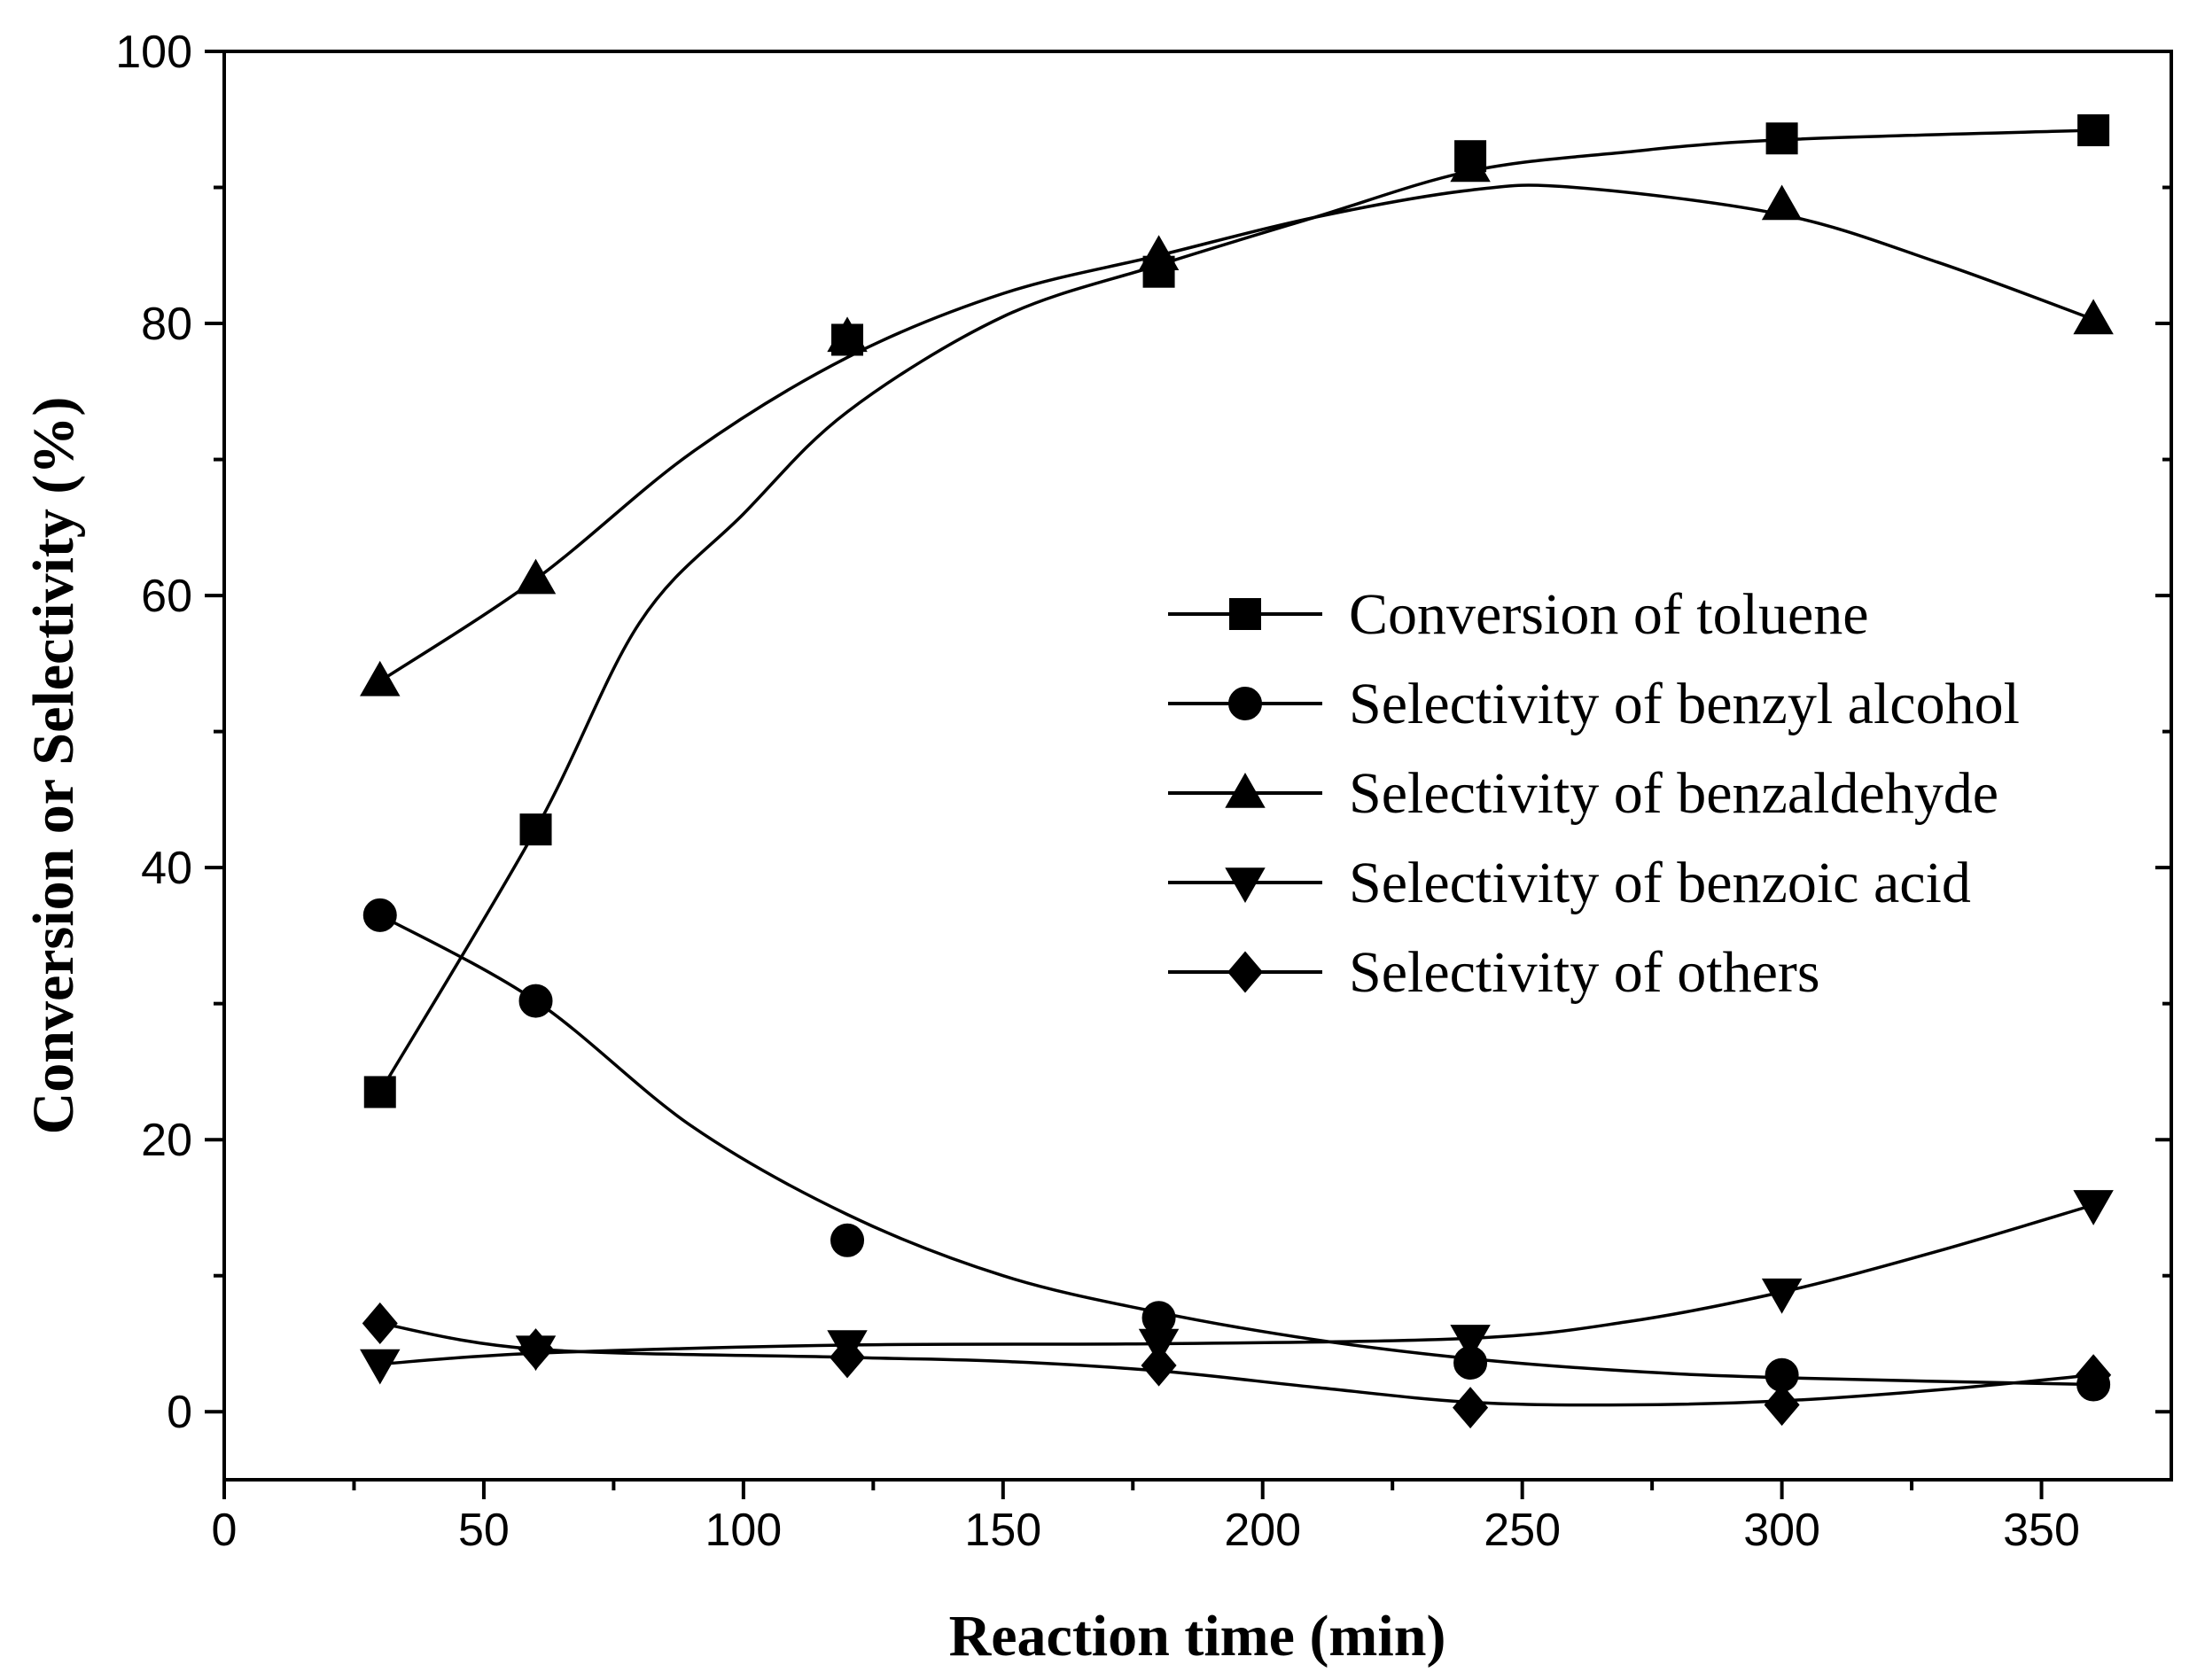 The width and height of the screenshot is (2197, 1680). Describe the element at coordinates (180, 1412) in the screenshot. I see `y-tick-label: 0` at that location.